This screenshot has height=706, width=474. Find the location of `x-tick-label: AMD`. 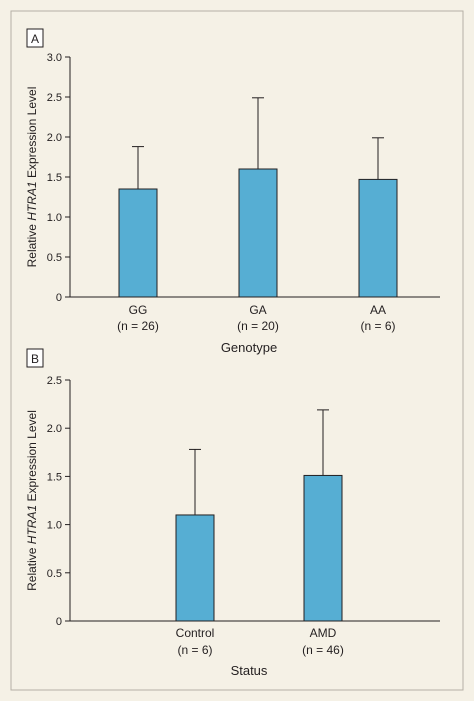

x-tick-label: AMD is located at coordinates (323, 633).